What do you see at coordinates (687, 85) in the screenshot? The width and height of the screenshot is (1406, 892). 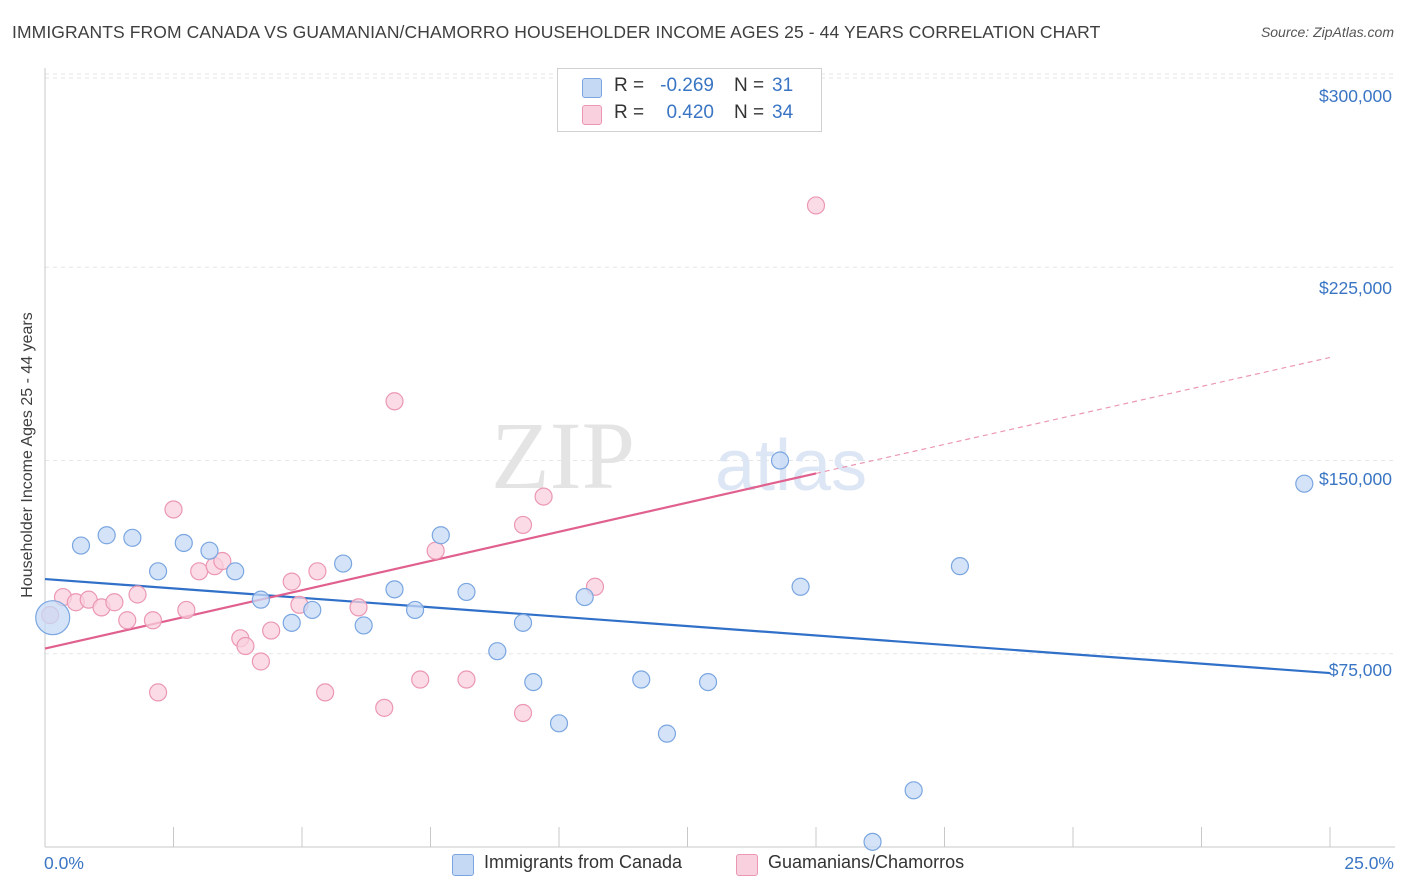 I see `legend-r-value: -0.269` at bounding box center [687, 85].